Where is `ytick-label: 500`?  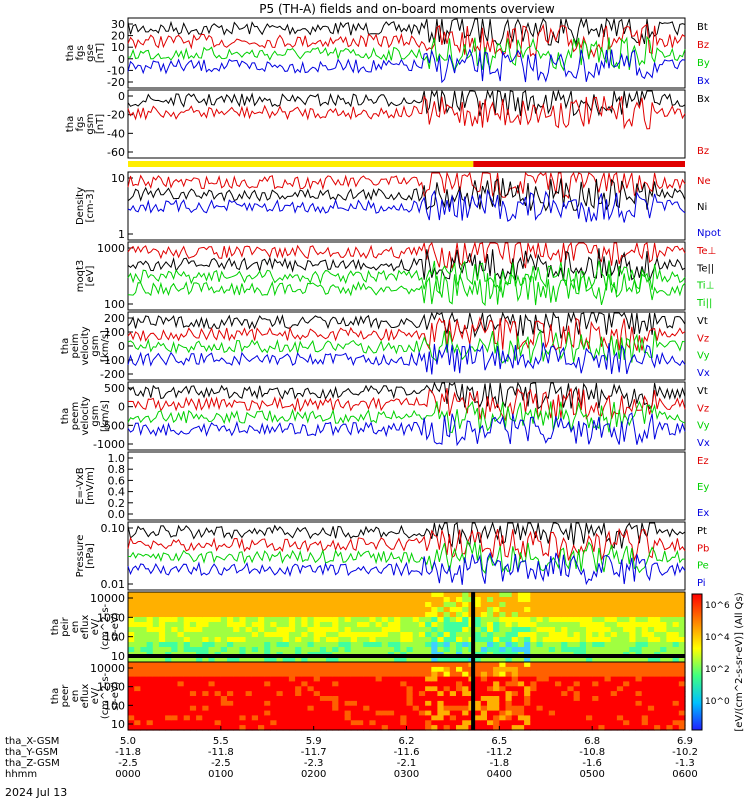
ytick-label: 500 is located at coordinates (114, 388).